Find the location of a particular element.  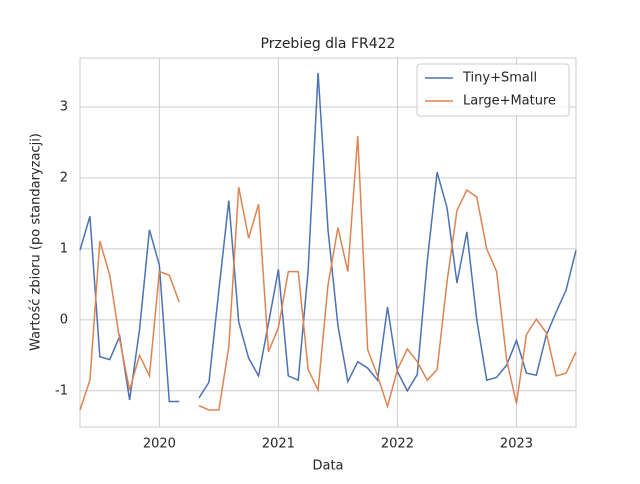

x-tick-label: 2020 is located at coordinates (159, 444).